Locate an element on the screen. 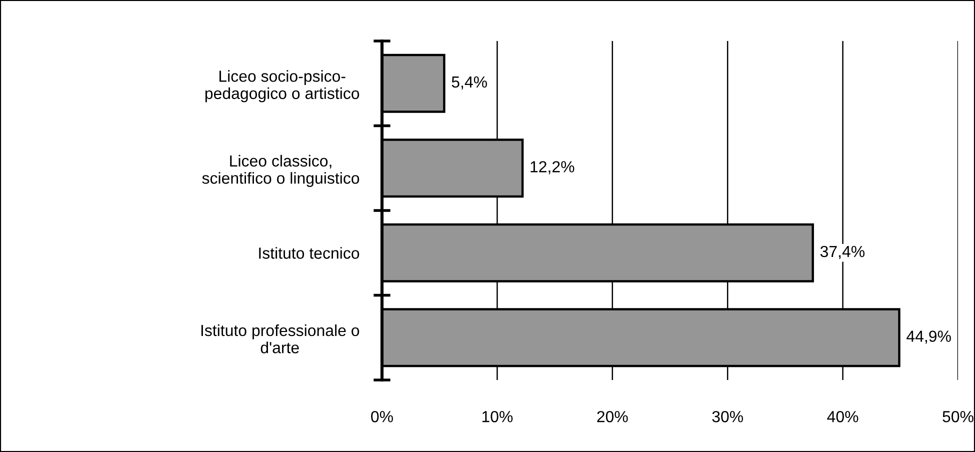 Image resolution: width=975 pixels, height=452 pixels. data-label: 12,2% is located at coordinates (552, 167).